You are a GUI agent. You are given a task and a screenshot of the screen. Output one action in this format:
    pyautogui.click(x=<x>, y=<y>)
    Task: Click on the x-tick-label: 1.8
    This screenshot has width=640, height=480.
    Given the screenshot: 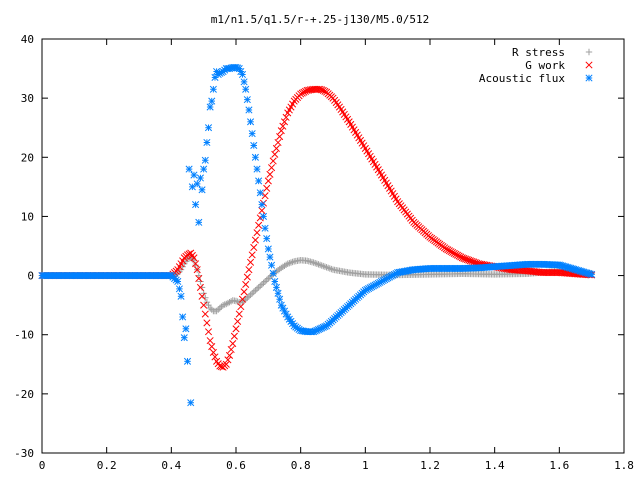 What is the action you would take?
    pyautogui.click(x=624, y=465)
    